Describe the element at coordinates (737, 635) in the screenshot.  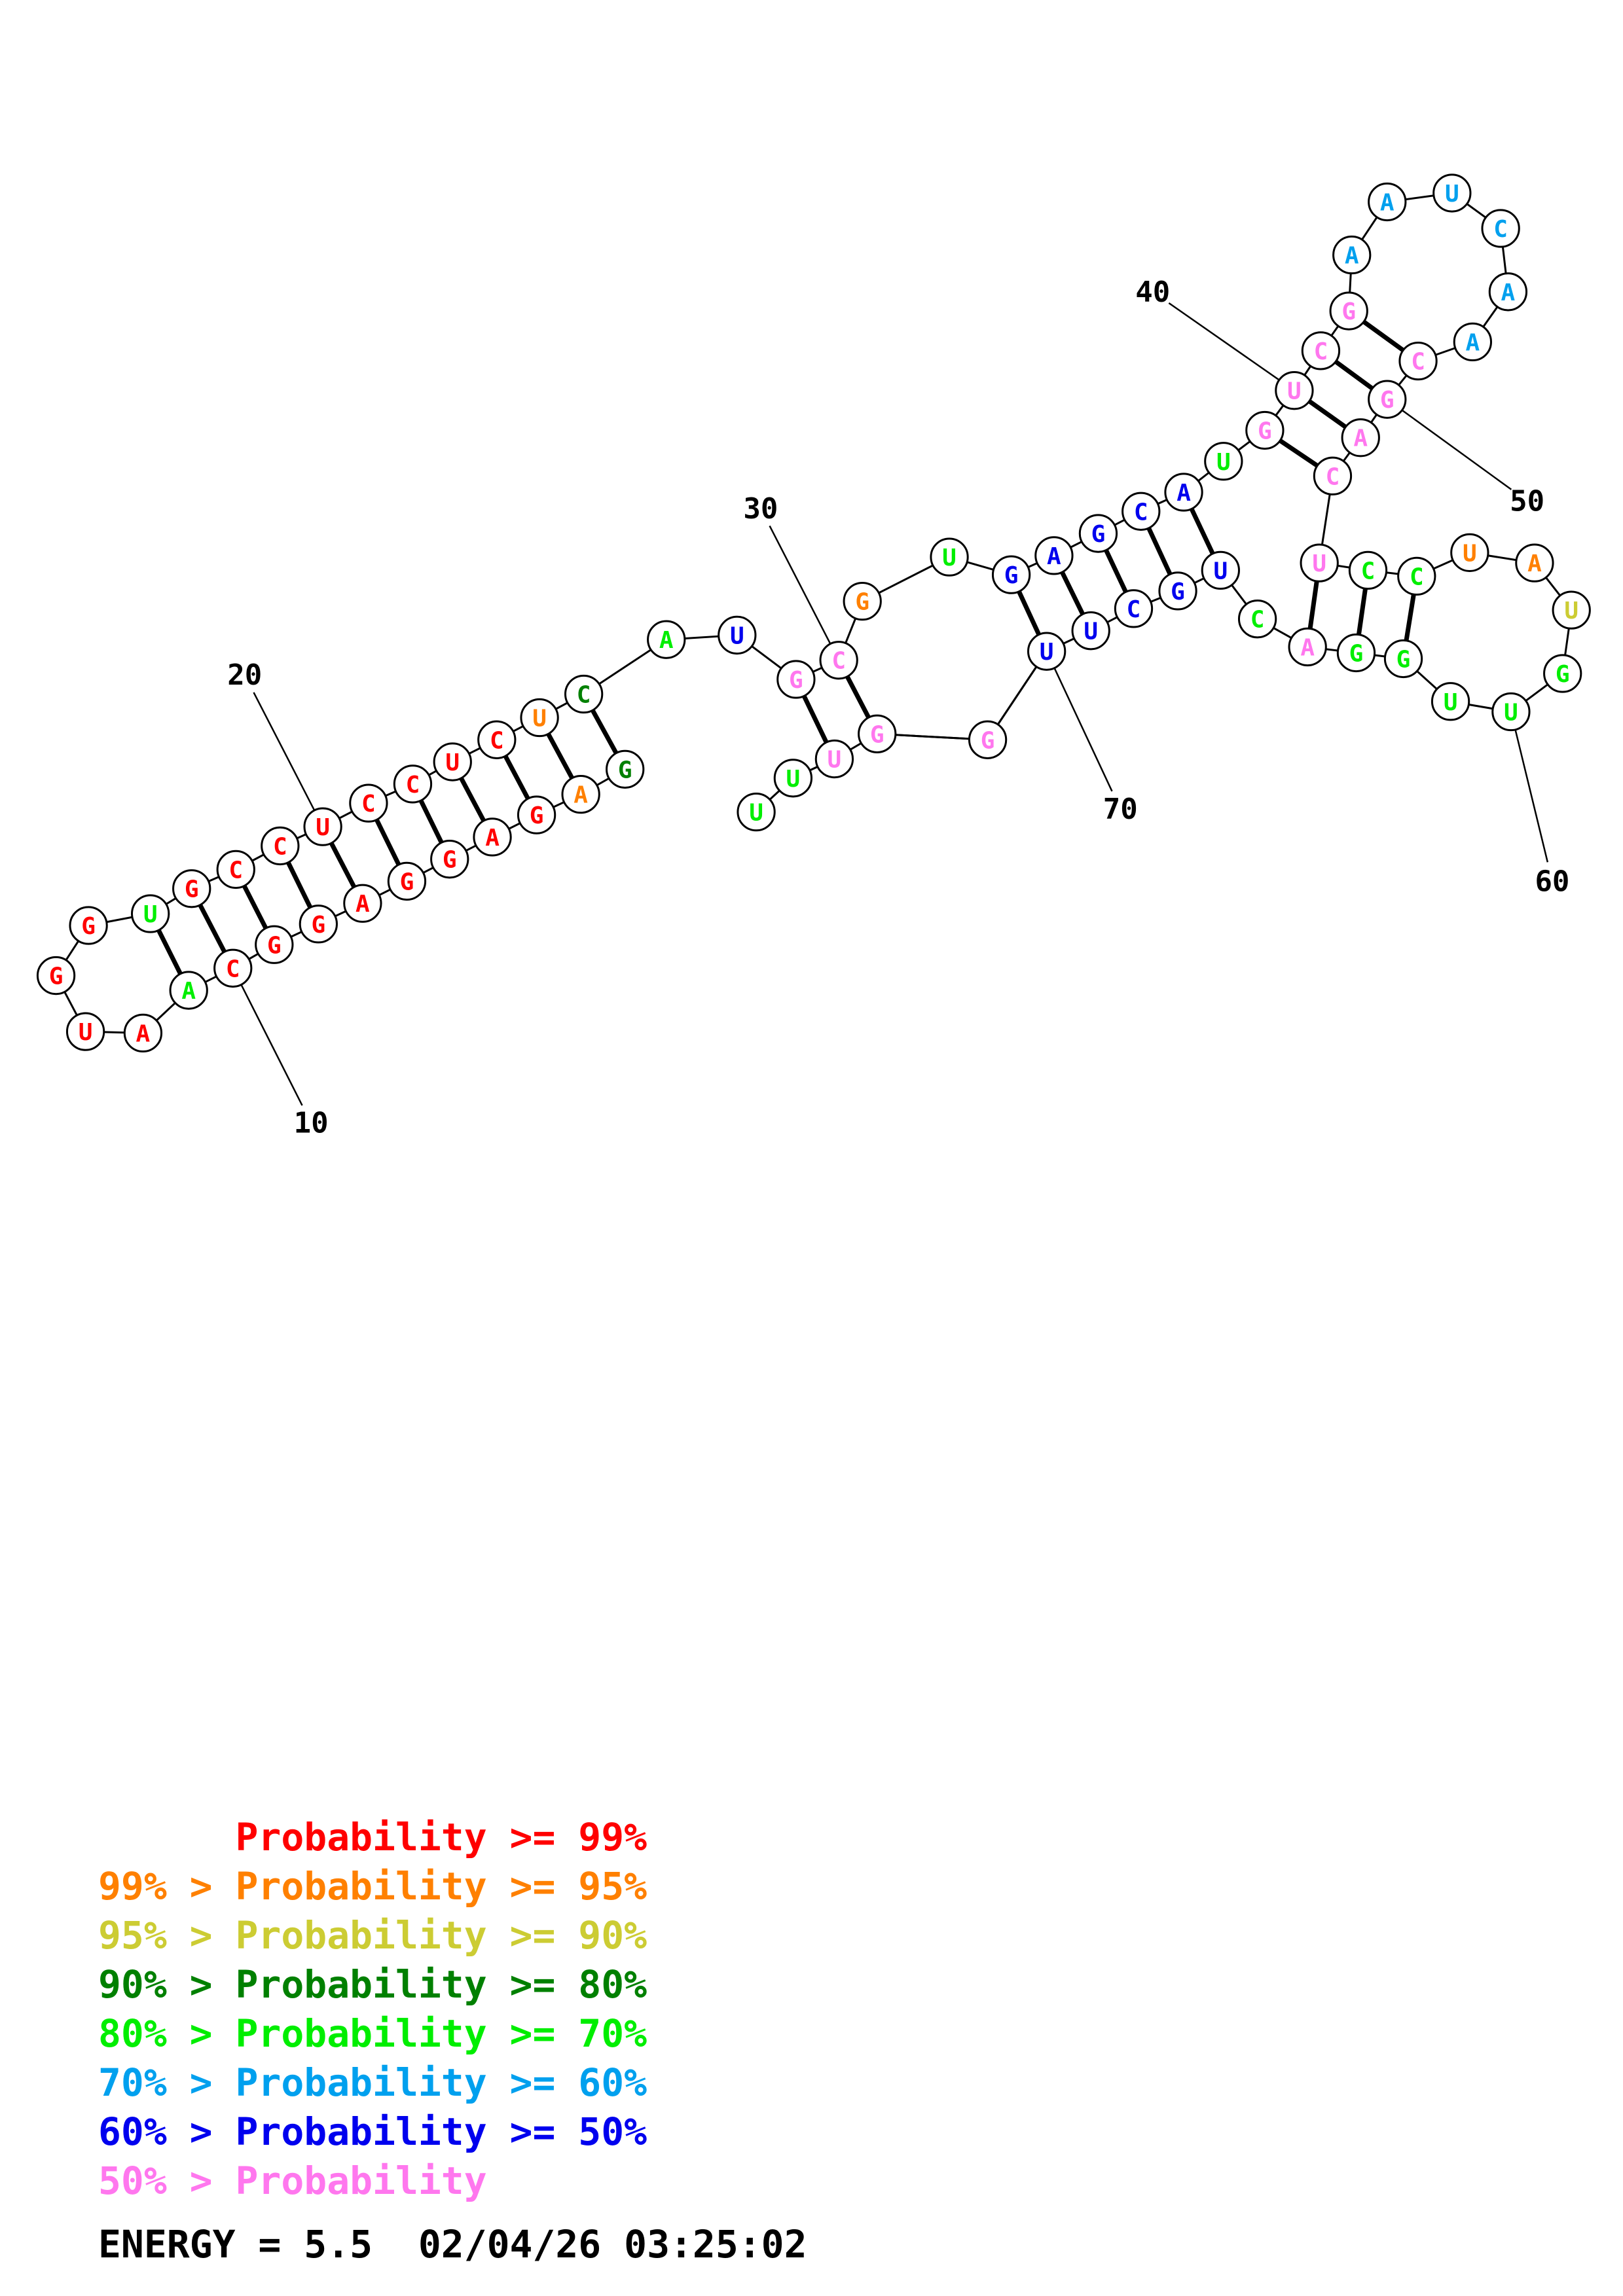
I see `nucleotide-33: U` at that location.